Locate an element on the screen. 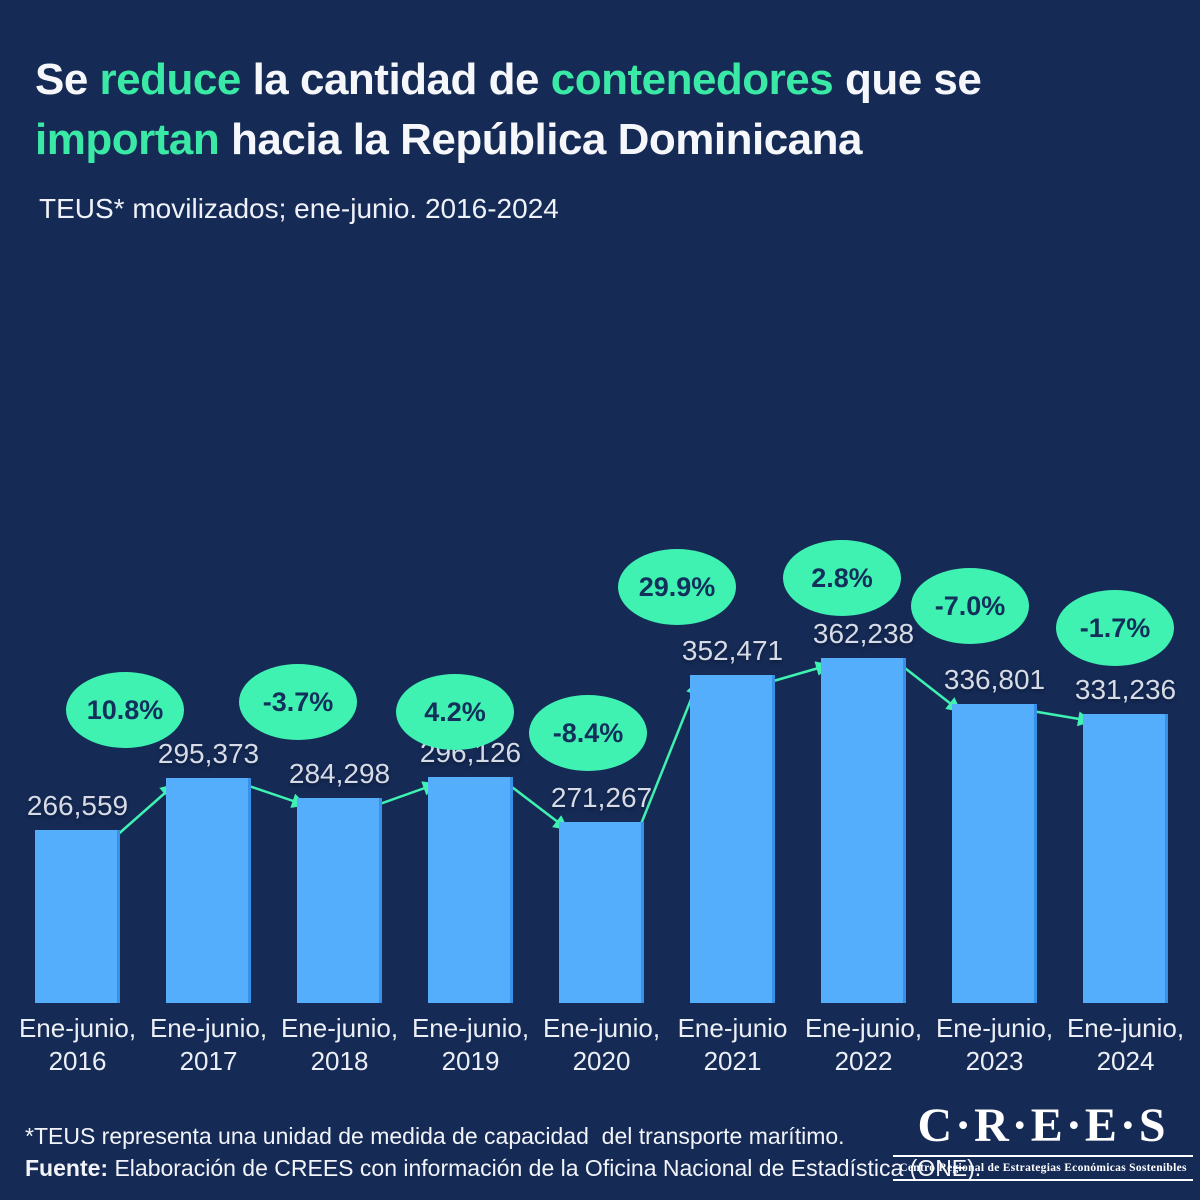  pct-change-bubble-5: 29.9% is located at coordinates (677, 587).